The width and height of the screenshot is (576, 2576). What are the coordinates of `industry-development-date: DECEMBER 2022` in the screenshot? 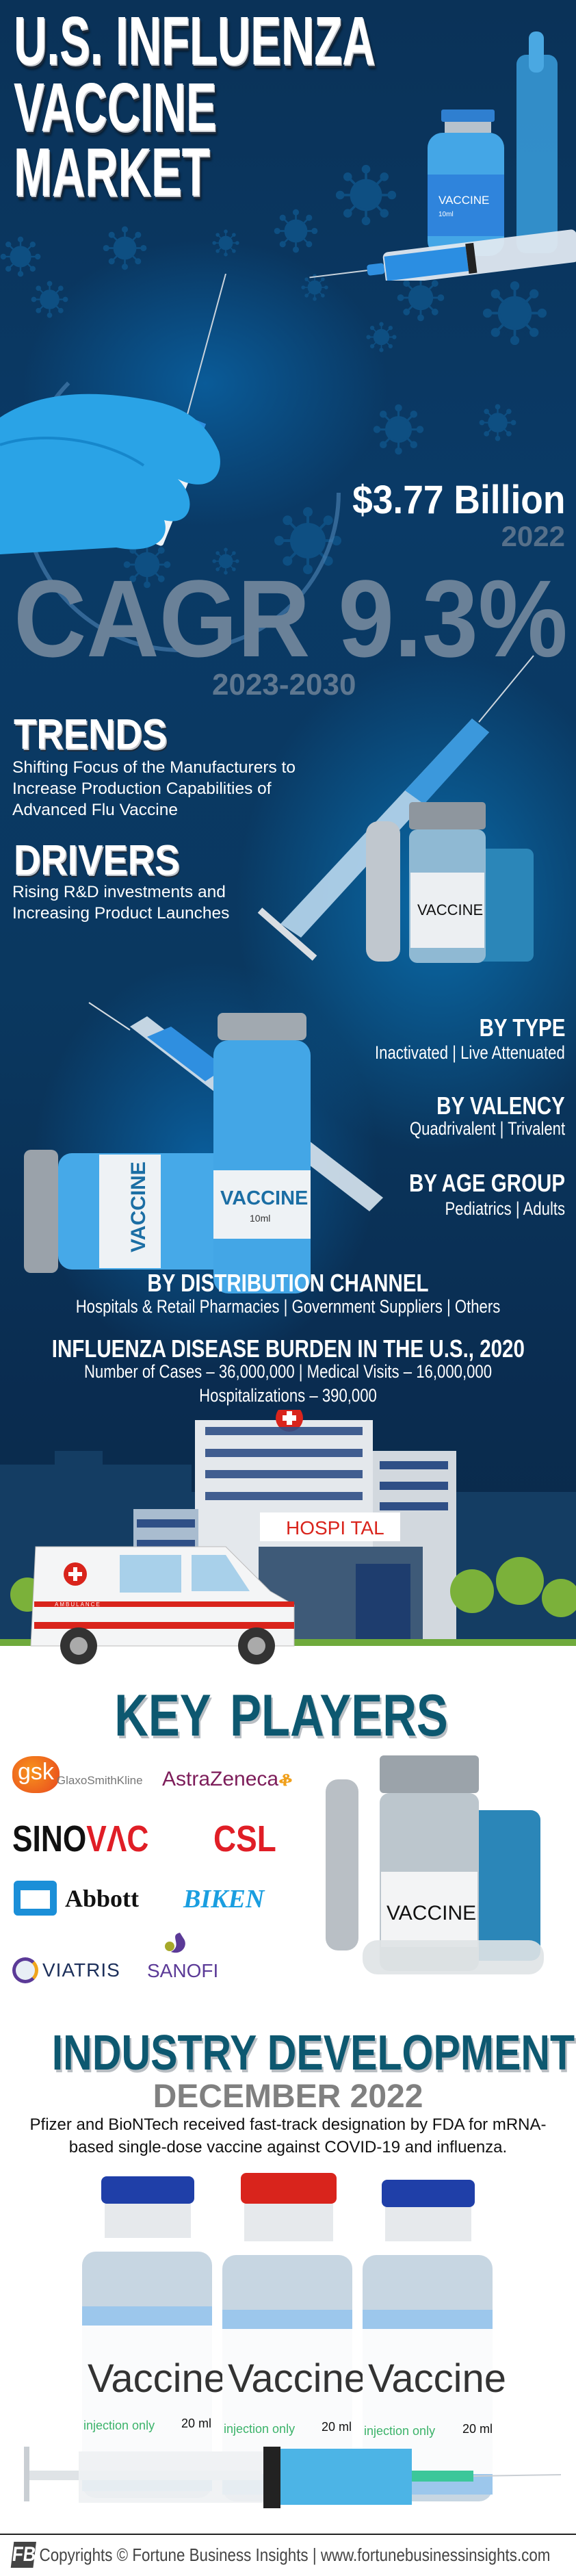 It's located at (288, 2096).